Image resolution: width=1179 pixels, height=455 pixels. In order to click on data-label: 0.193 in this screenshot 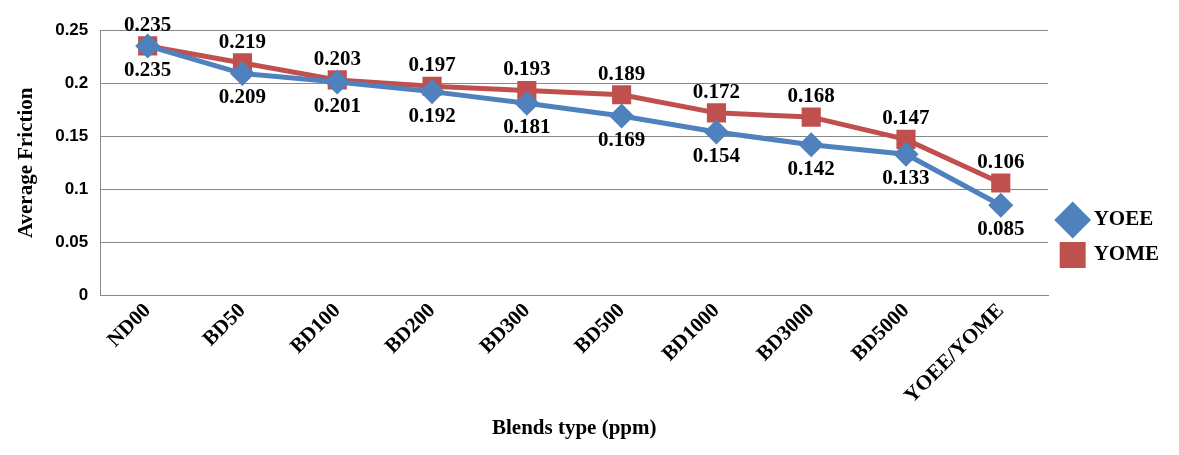, I will do `click(527, 68)`.